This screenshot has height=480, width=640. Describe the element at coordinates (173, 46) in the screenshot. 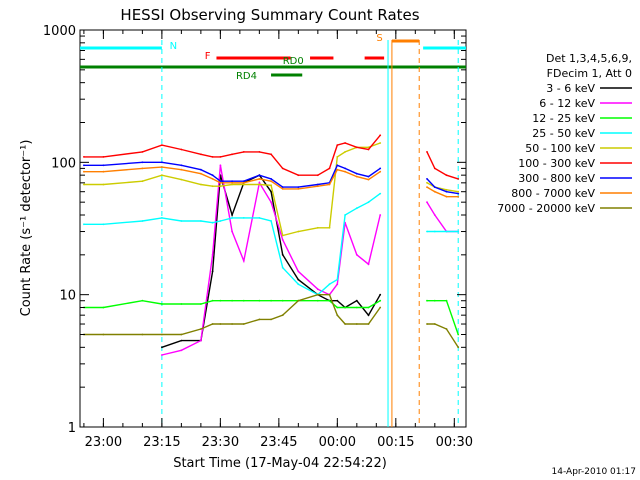

I see `state-bar-n-label: N` at that location.